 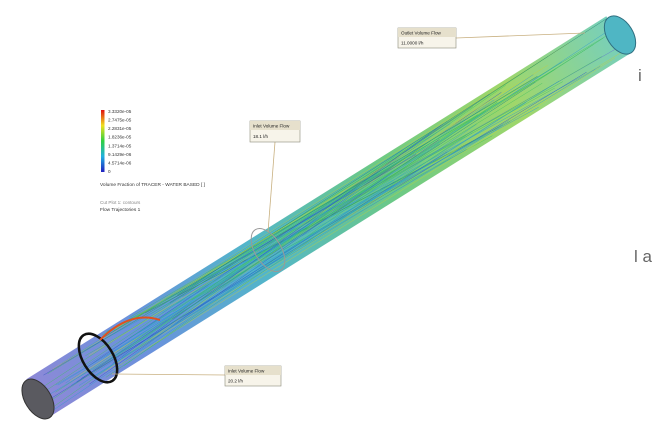 What do you see at coordinates (38, 399) in the screenshot?
I see `inlet-cap` at bounding box center [38, 399].